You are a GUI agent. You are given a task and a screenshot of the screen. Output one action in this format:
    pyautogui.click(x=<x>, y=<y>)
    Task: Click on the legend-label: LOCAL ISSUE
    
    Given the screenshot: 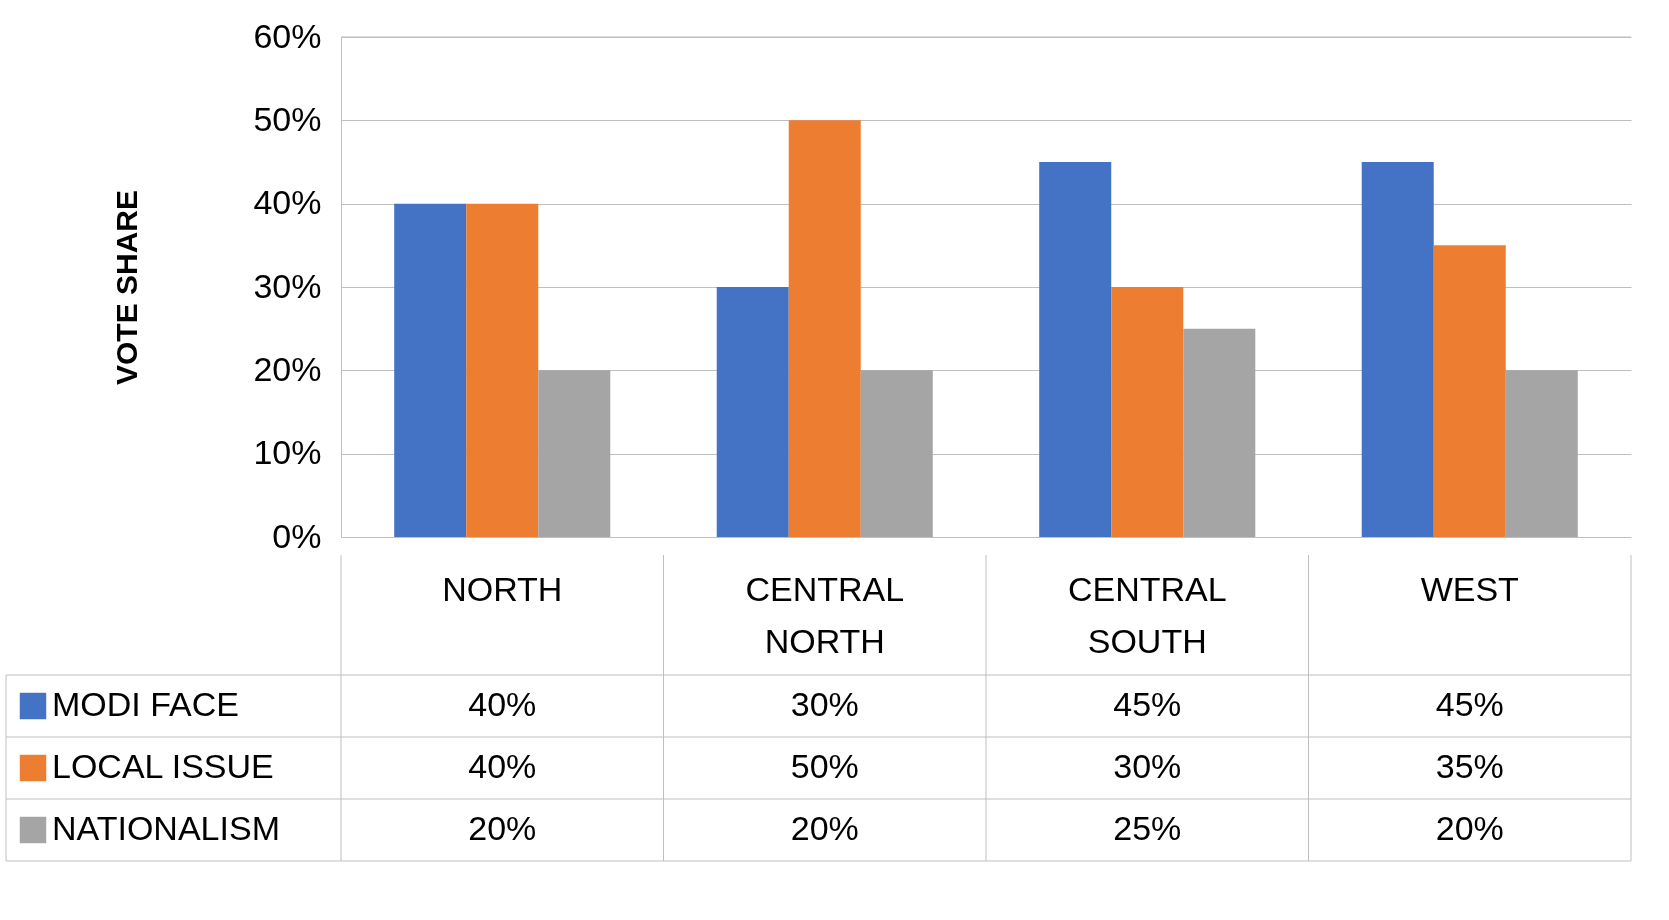 What is the action you would take?
    pyautogui.click(x=163, y=766)
    